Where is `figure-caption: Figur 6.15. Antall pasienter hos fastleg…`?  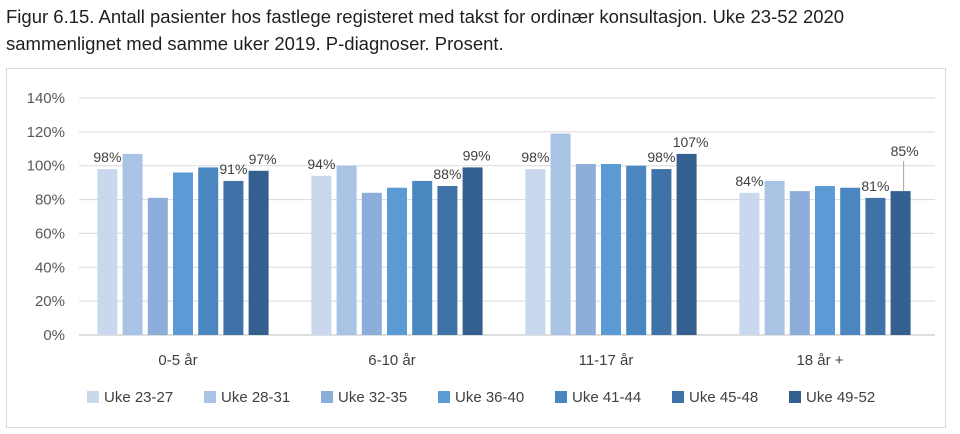 figure-caption: Figur 6.15. Antall pasienter hos fastleg… is located at coordinates (478, 30).